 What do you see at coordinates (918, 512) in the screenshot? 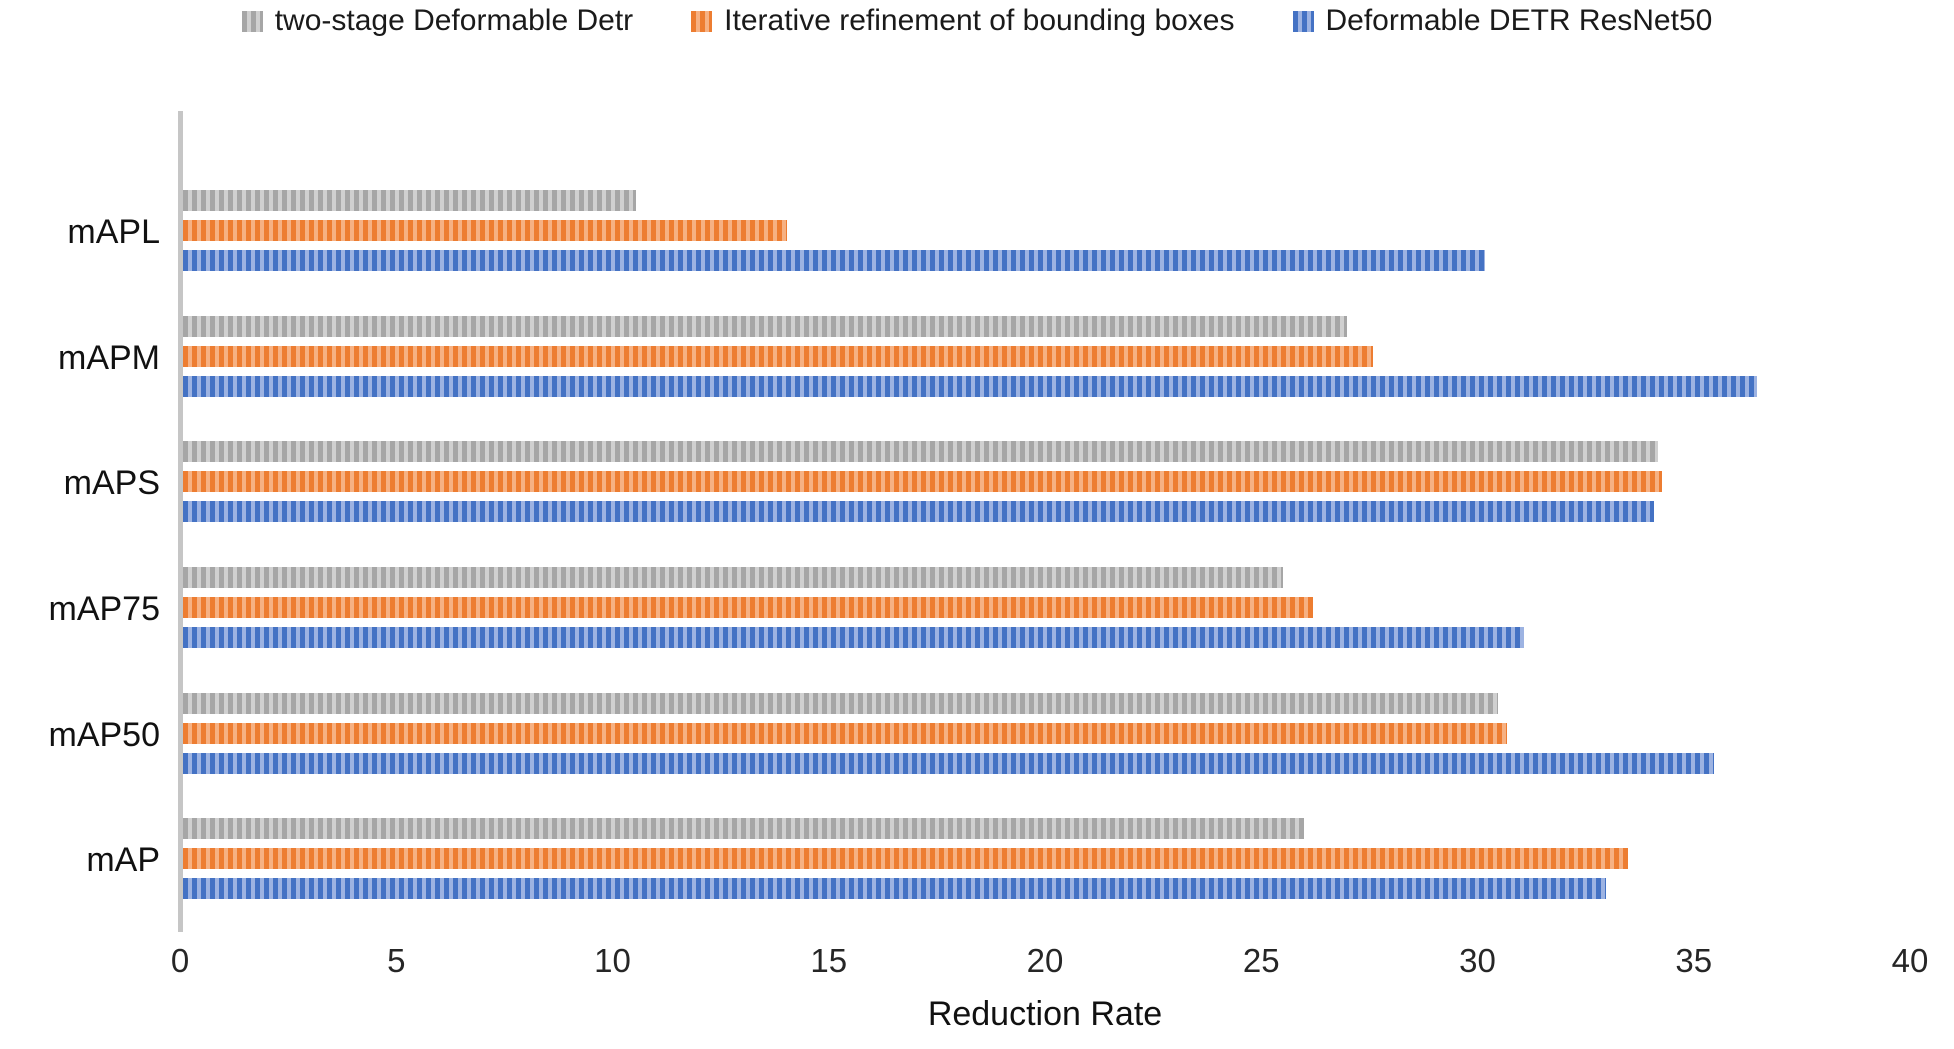
I see `bar-deformable-detr-resnet50-mAPS` at bounding box center [918, 512].